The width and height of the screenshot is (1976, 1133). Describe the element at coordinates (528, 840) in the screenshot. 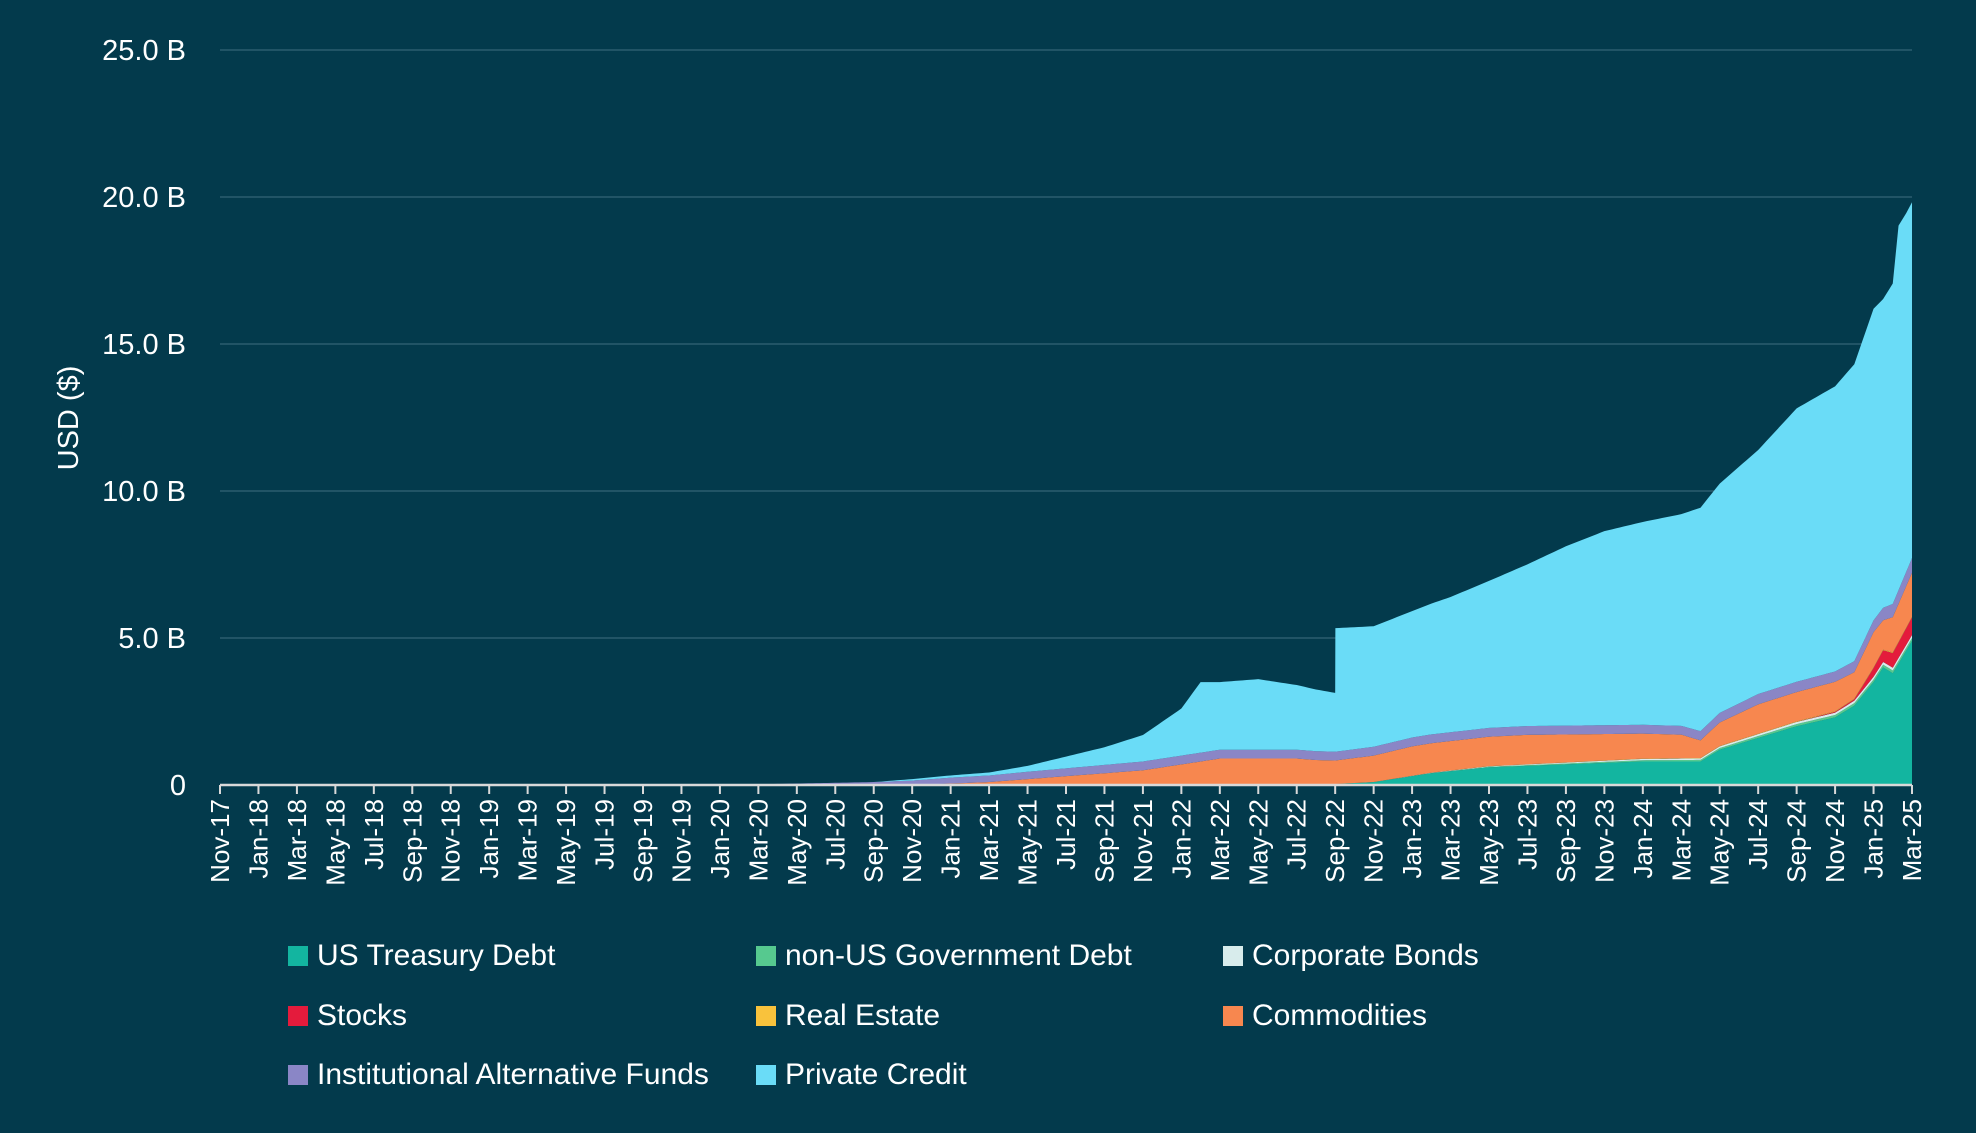

I see `x-tick-label: Mar-19` at that location.